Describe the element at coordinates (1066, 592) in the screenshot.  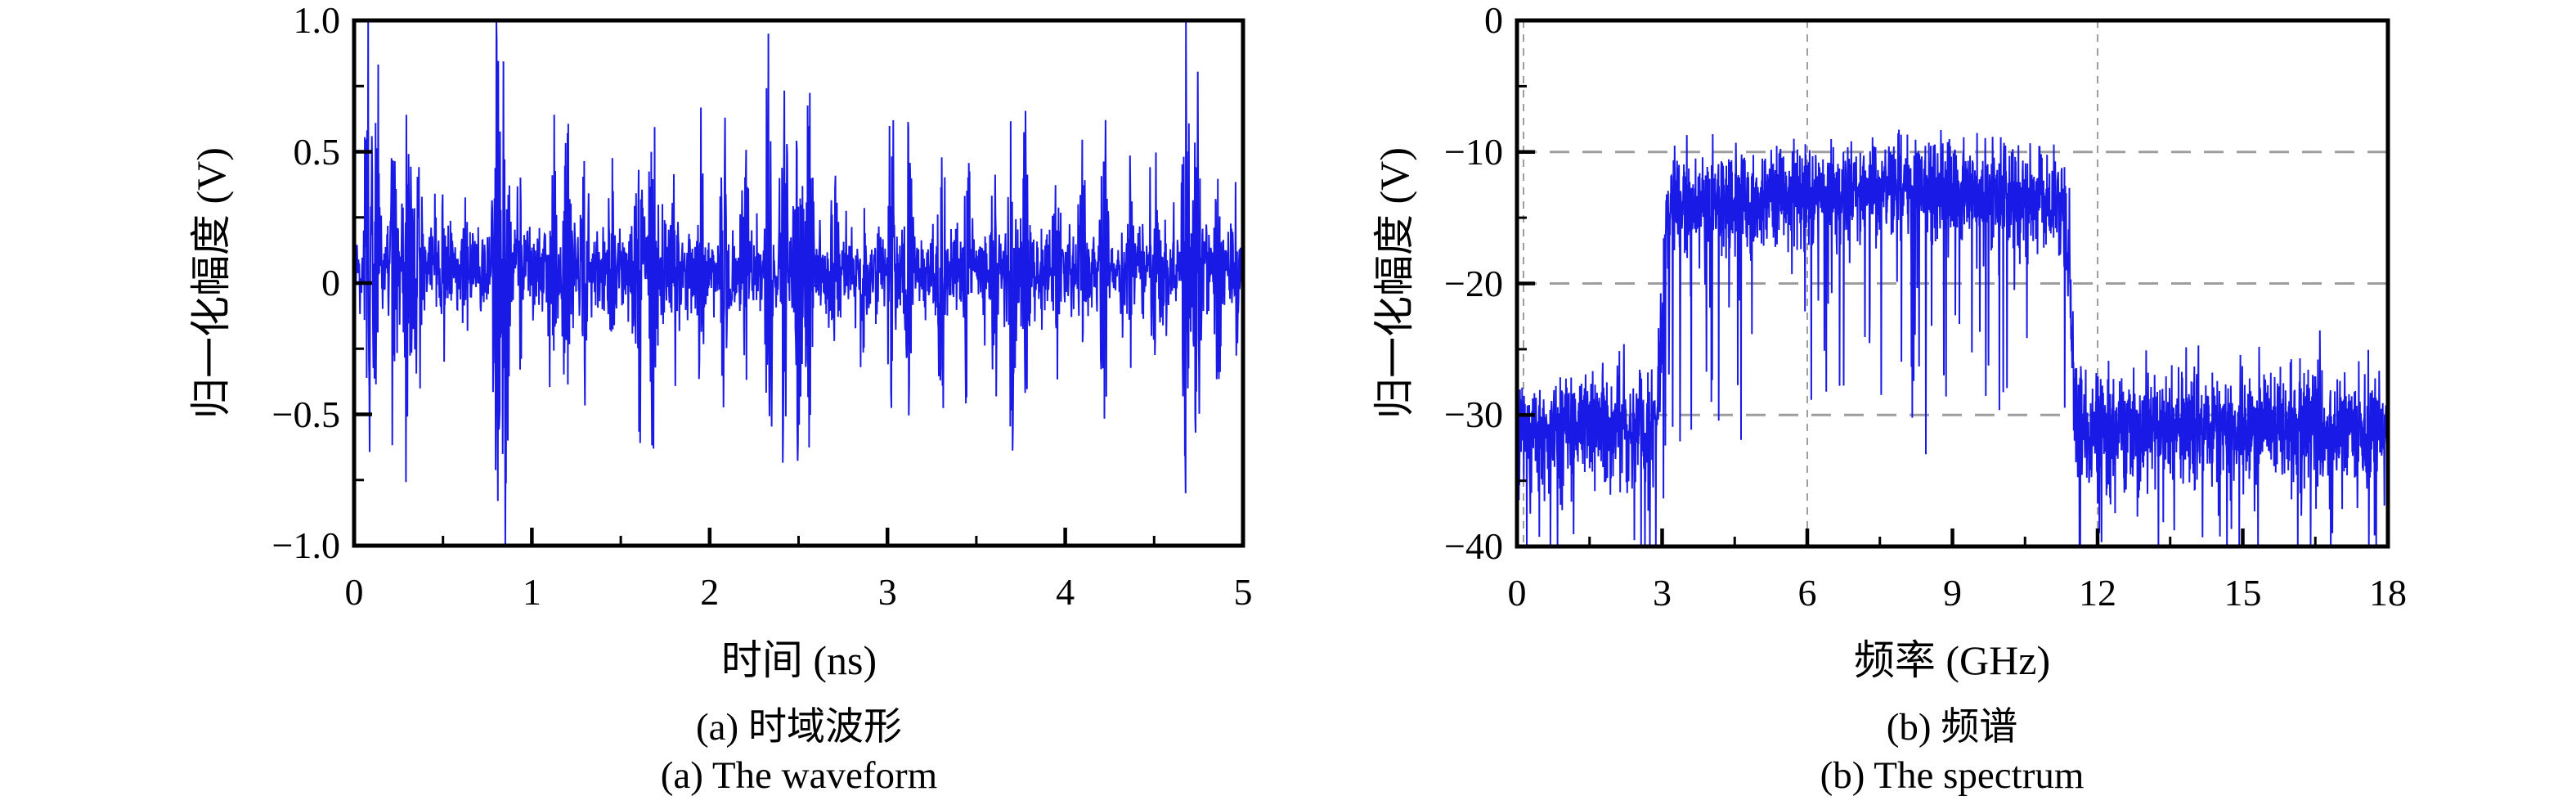
I see `x-tick-label: 4` at that location.